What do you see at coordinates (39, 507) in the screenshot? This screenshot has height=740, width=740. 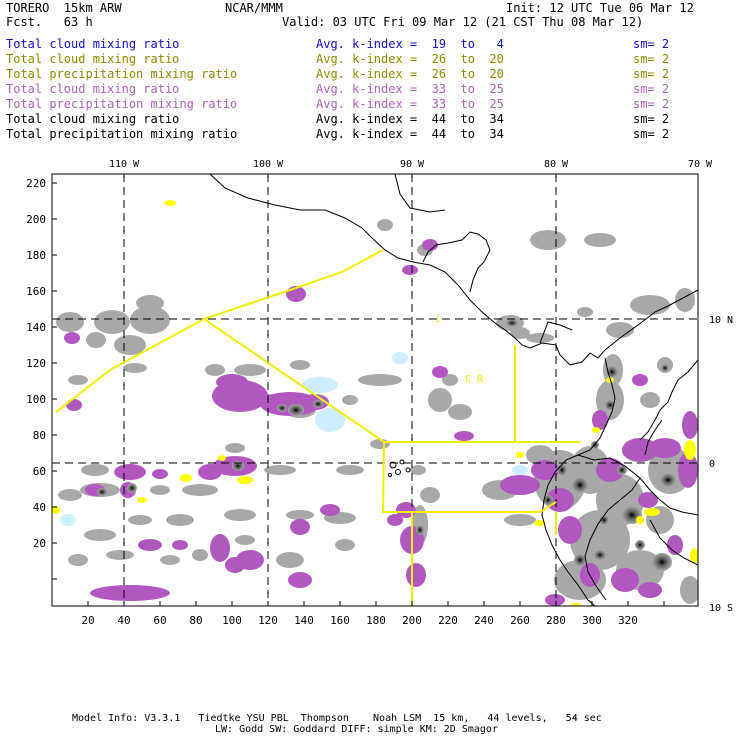 I see `y-tick-label: 40` at bounding box center [39, 507].